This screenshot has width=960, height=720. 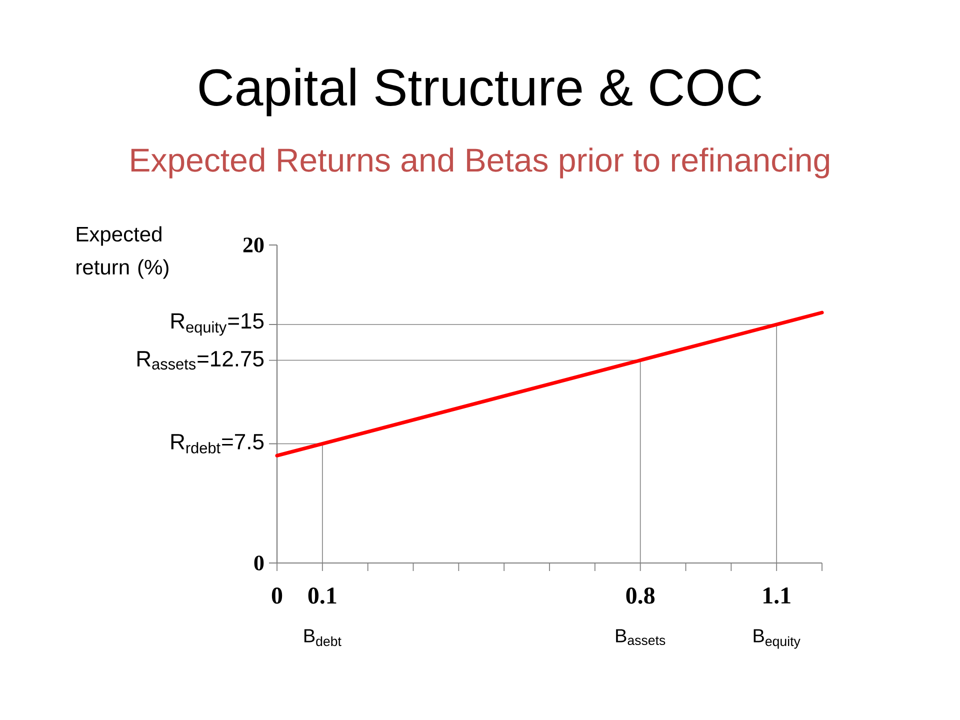 I want to click on x-tick-label: 0.1, so click(x=322, y=596).